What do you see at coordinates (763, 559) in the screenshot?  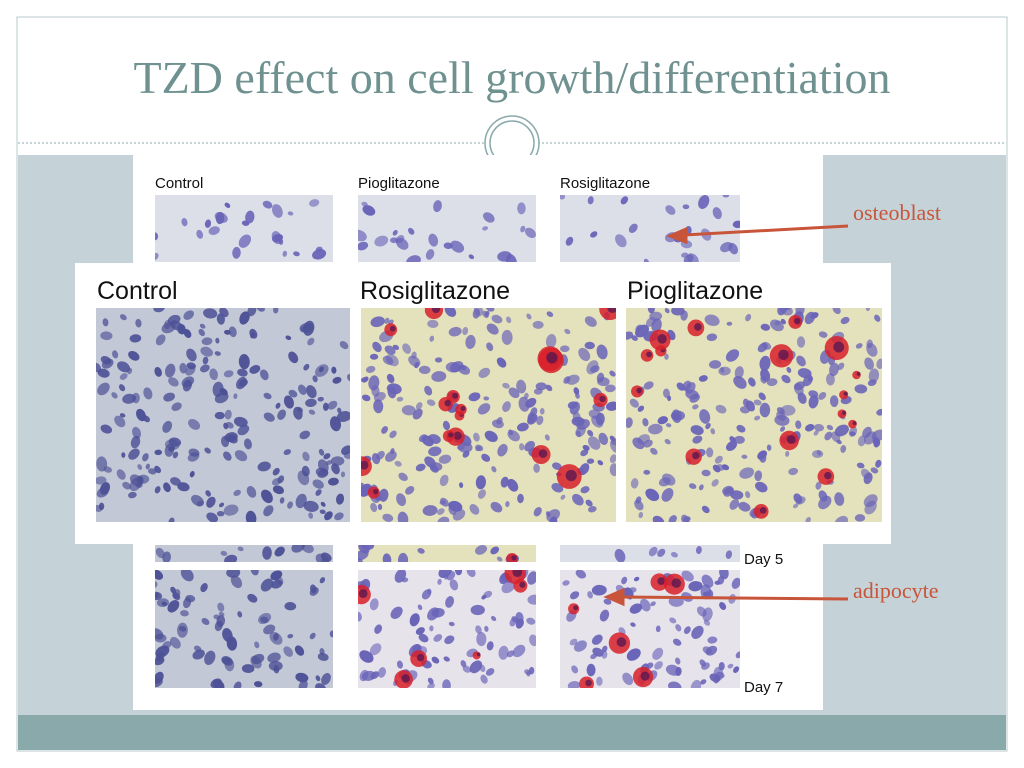 I see `day-label: Day 5` at bounding box center [763, 559].